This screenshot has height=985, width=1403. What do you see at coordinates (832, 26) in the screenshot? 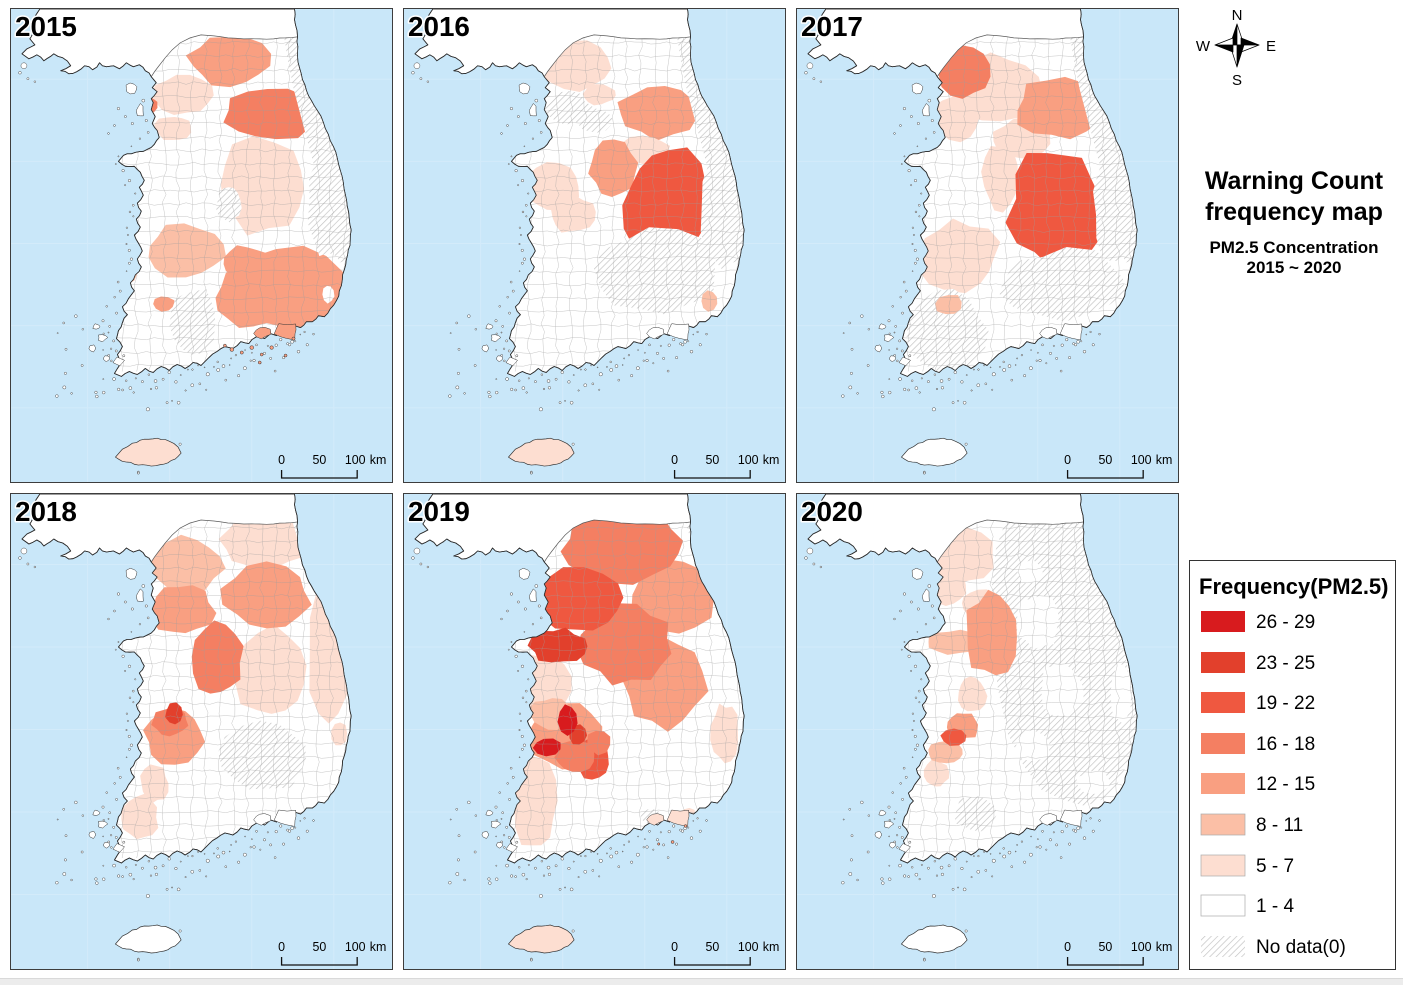
I see `svg-text: 2017` at bounding box center [832, 26].